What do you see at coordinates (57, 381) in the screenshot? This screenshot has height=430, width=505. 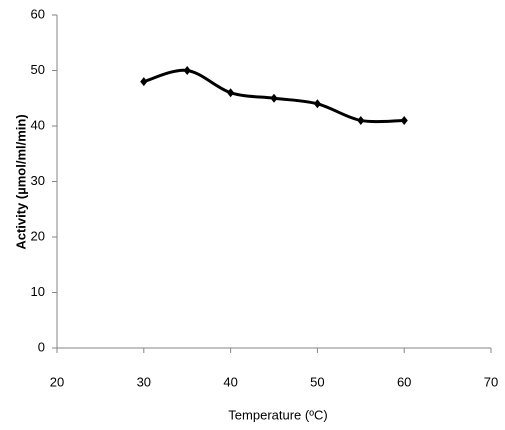 I see `x-tick-label: 20` at bounding box center [57, 381].